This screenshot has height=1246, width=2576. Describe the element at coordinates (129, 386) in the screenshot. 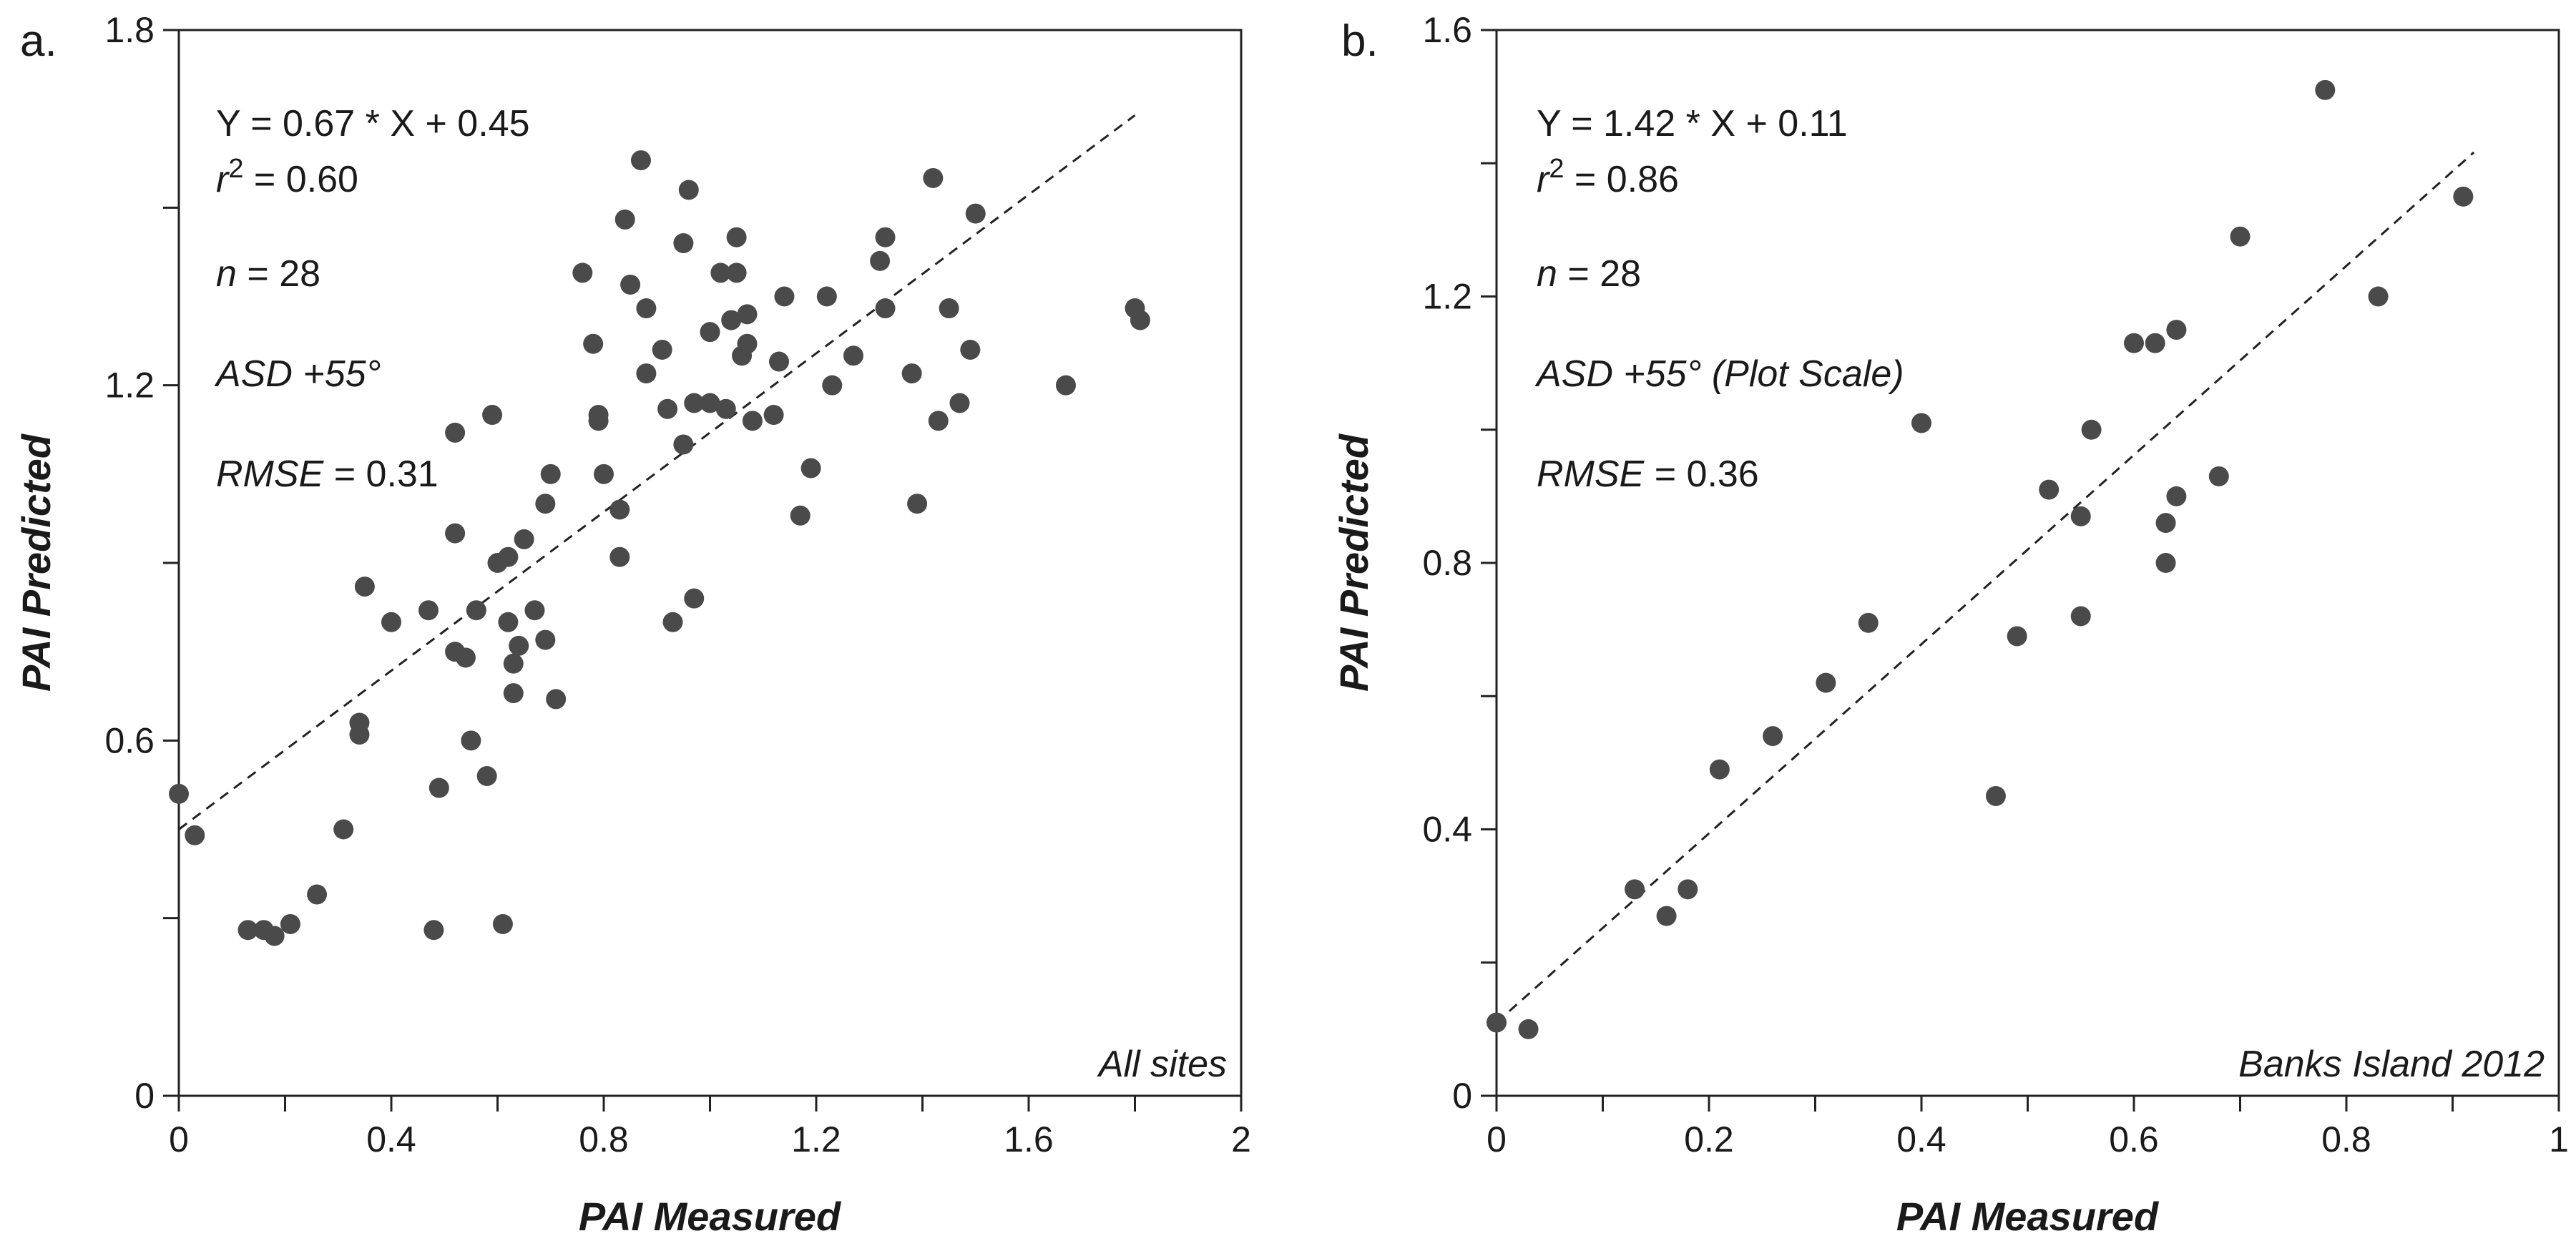

I see `panel-a-y-tick-label: 1.2` at that location.